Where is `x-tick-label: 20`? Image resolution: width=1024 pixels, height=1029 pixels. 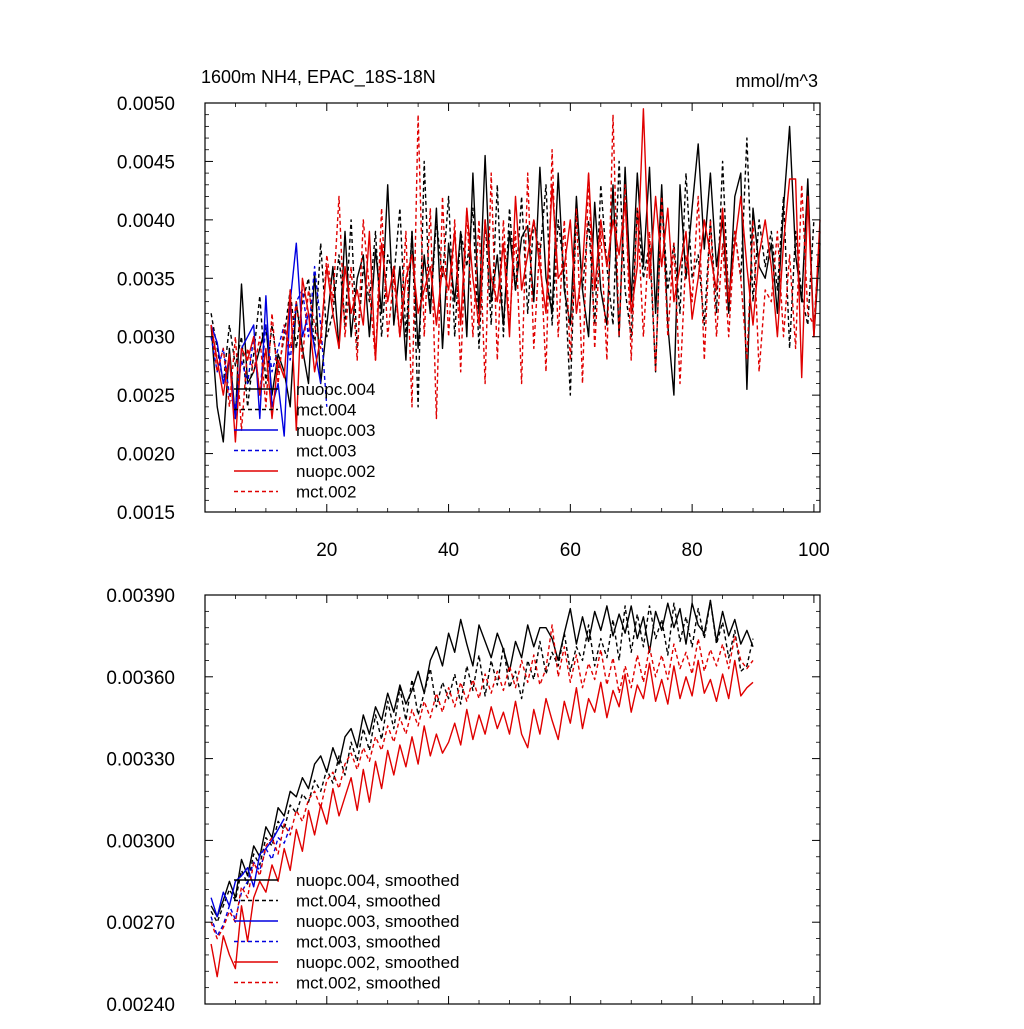 x-tick-label: 20 is located at coordinates (326, 550).